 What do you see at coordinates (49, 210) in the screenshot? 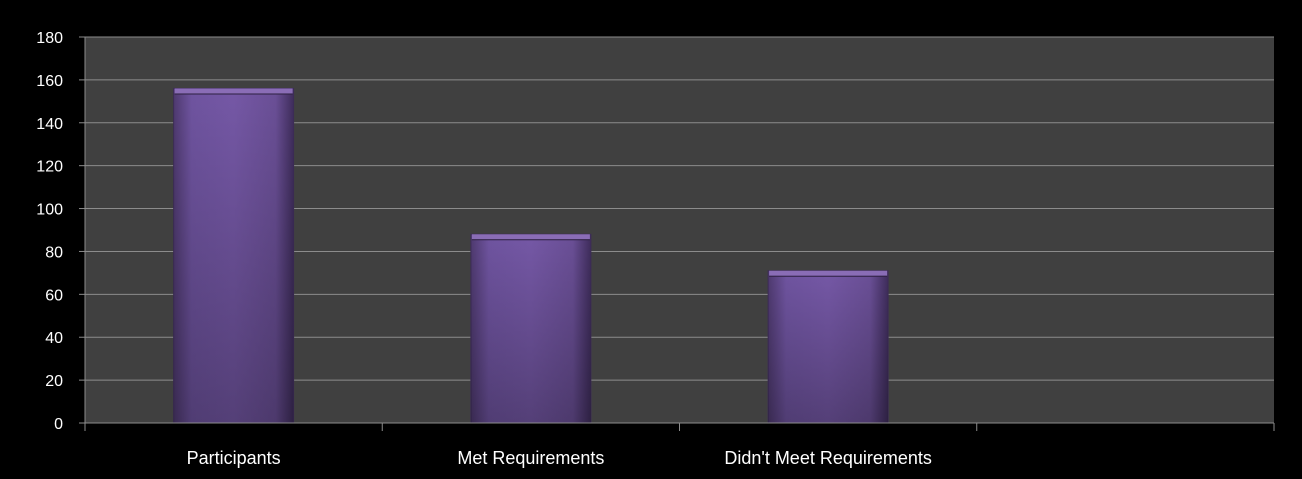
I see `y-tick-label: 100` at bounding box center [49, 210].